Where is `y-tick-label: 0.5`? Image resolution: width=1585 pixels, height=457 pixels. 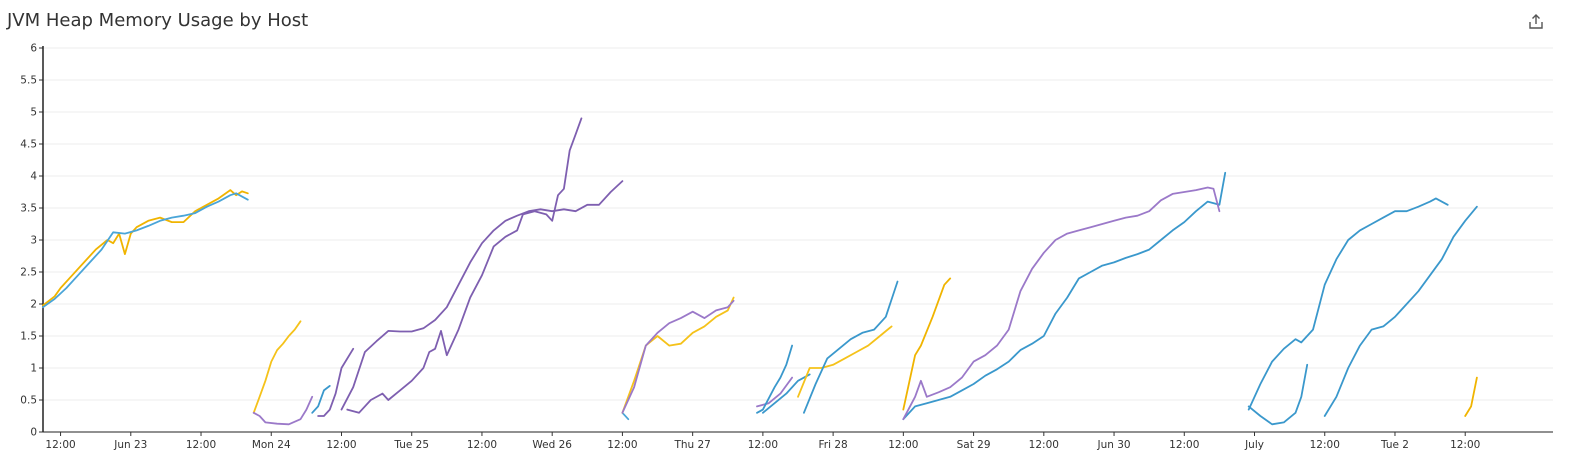 y-tick-label: 0.5 is located at coordinates (28, 401).